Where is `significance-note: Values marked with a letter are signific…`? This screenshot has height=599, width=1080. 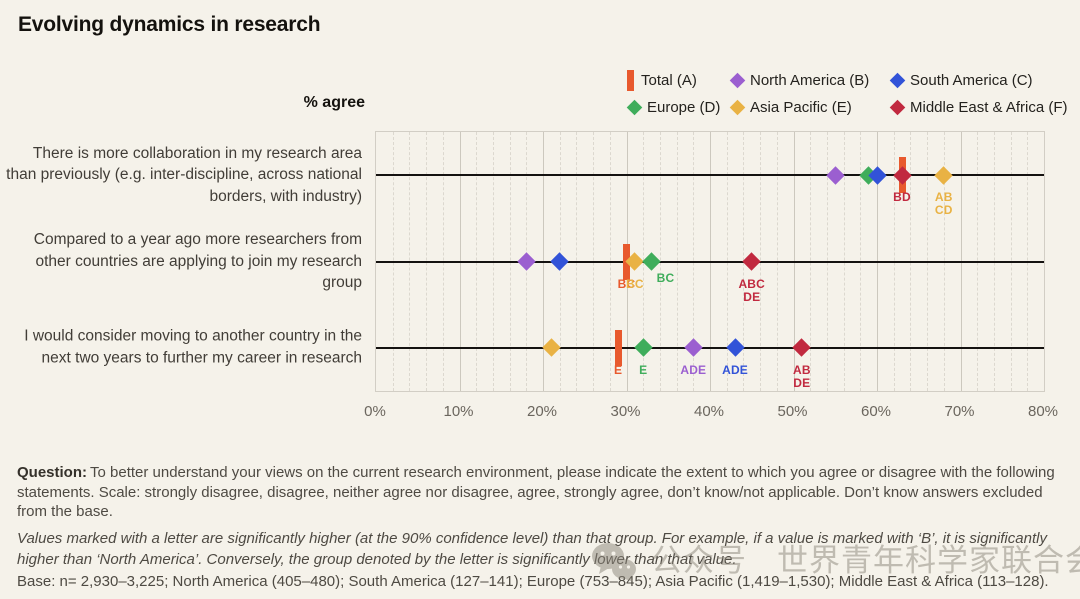
significance-note: Values marked with a letter are signific… is located at coordinates (532, 549).